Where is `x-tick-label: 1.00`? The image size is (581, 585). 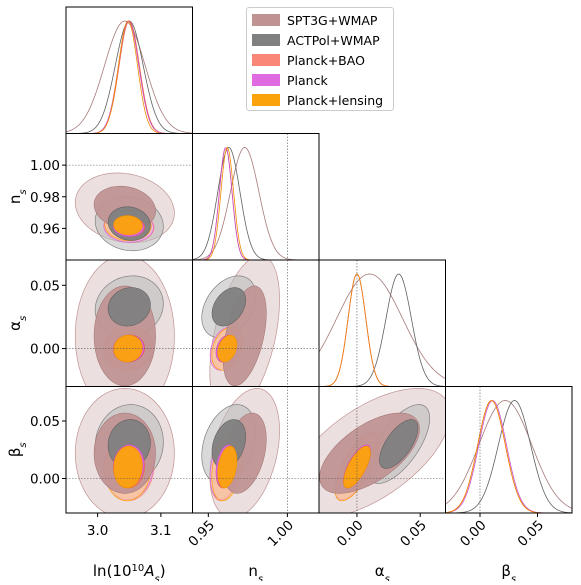 x-tick-label: 1.00 is located at coordinates (280, 533).